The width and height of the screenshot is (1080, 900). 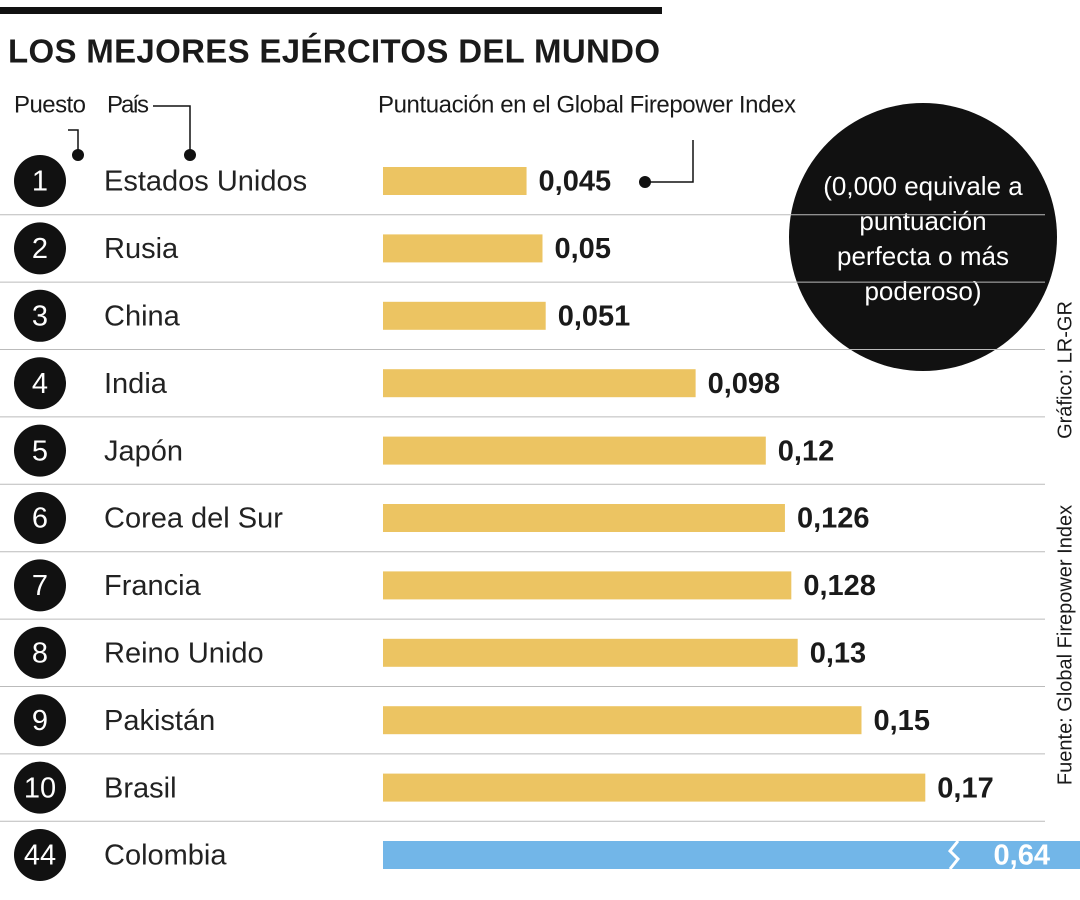 I want to click on category-label: Estados Unidos, so click(x=205, y=182).